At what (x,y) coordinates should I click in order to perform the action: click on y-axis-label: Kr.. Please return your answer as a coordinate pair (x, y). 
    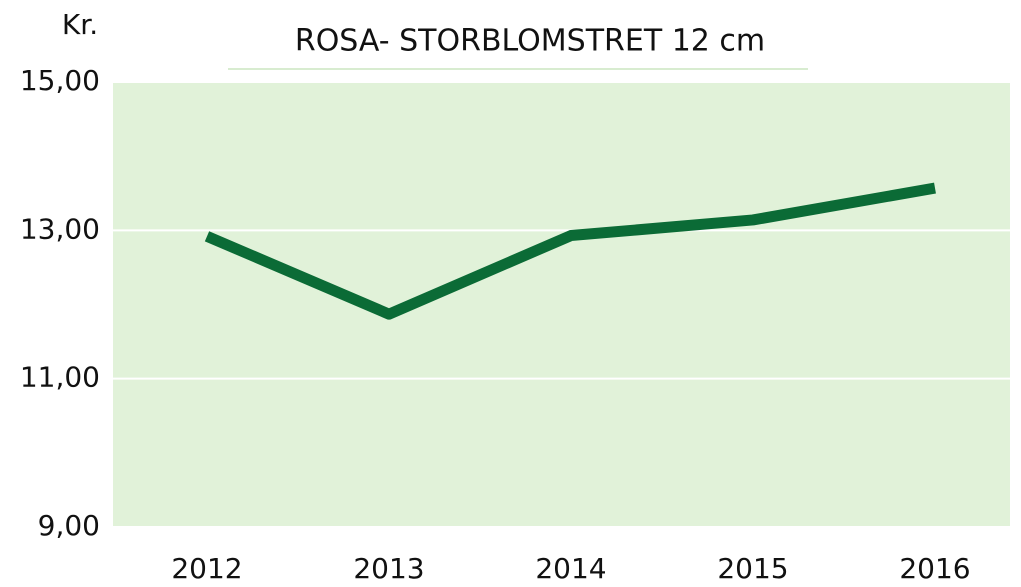
    Looking at the image, I should click on (80, 24).